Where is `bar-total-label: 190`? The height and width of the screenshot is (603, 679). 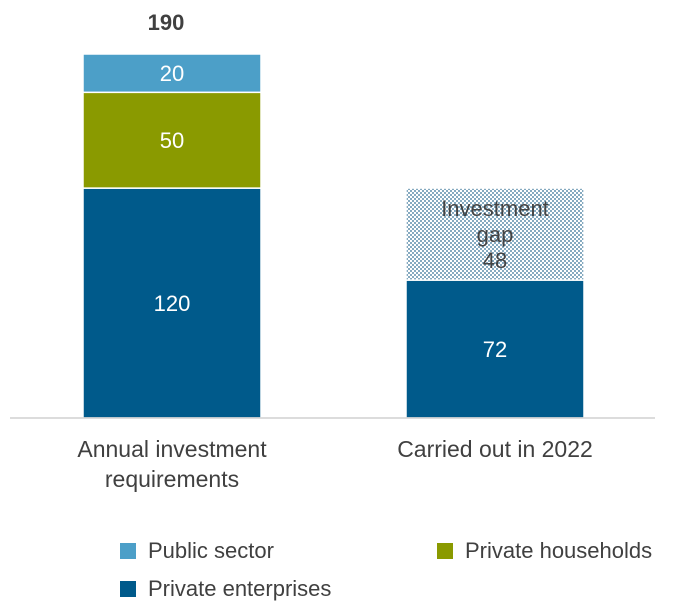 bar-total-label: 190 is located at coordinates (166, 22).